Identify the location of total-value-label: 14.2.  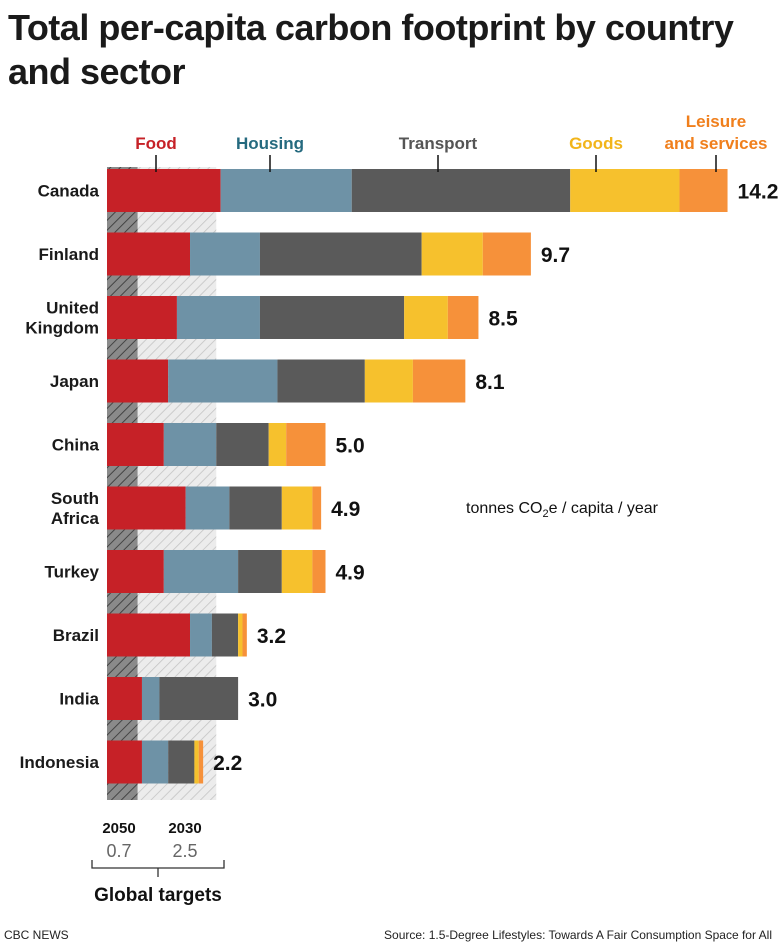
(758, 192).